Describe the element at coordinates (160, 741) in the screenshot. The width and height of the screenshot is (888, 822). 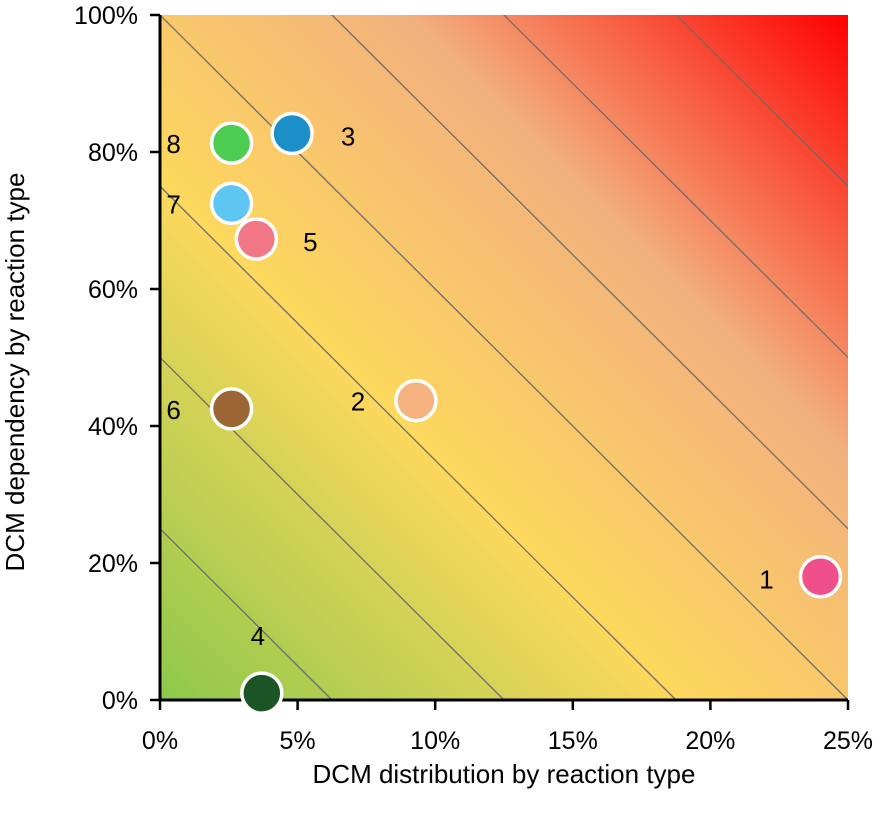
I see `x-tick-label: 0%` at that location.